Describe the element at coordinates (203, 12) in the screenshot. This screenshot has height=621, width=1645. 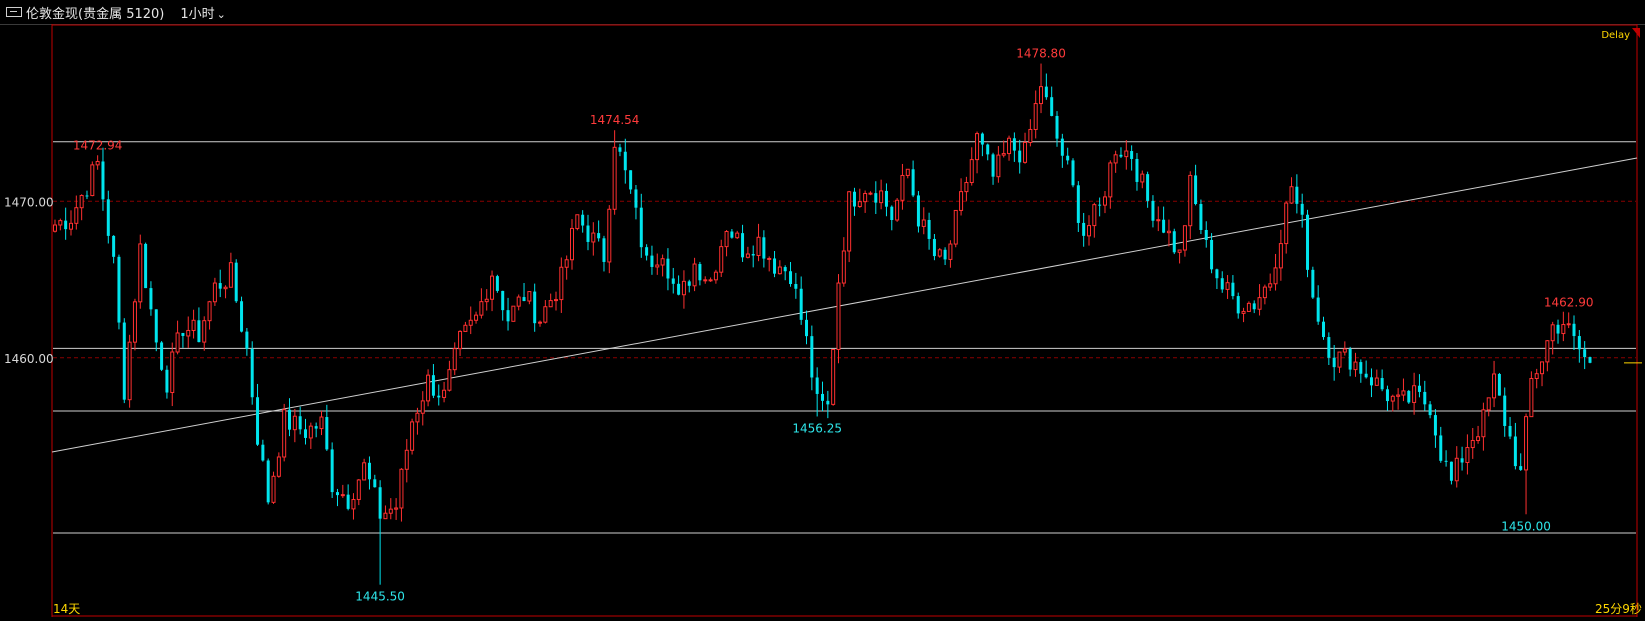
I see `period-selector: 1小时 ⌄` at that location.